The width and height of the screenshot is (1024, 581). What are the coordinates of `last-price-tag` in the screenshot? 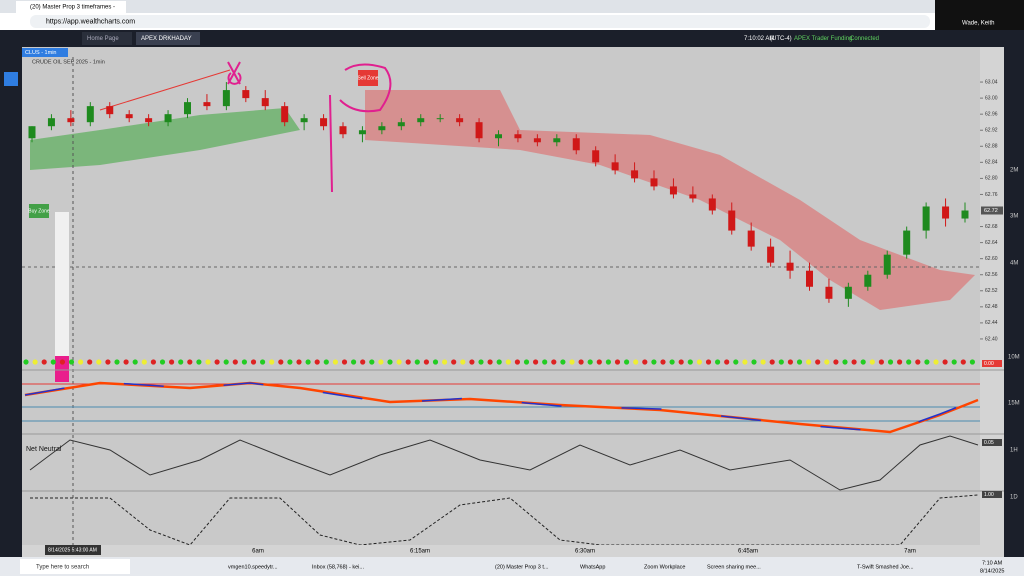 It's located at (992, 210).